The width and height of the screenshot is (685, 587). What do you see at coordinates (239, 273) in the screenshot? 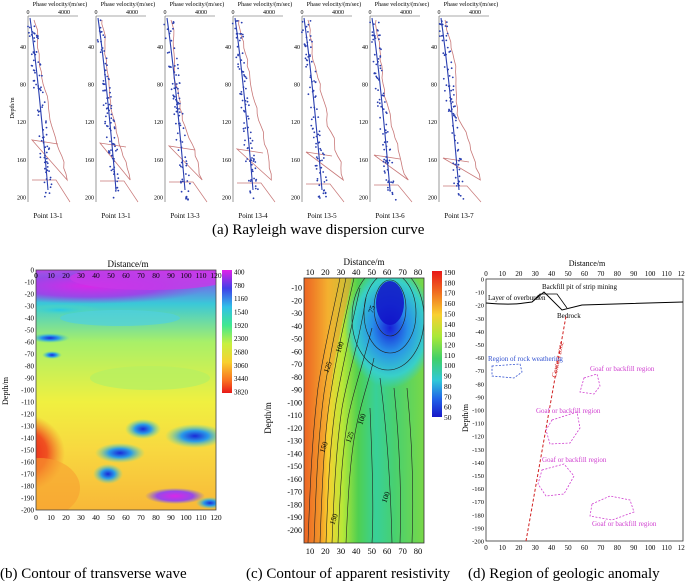
I see `b-colorbar-tick: 400` at bounding box center [239, 273].